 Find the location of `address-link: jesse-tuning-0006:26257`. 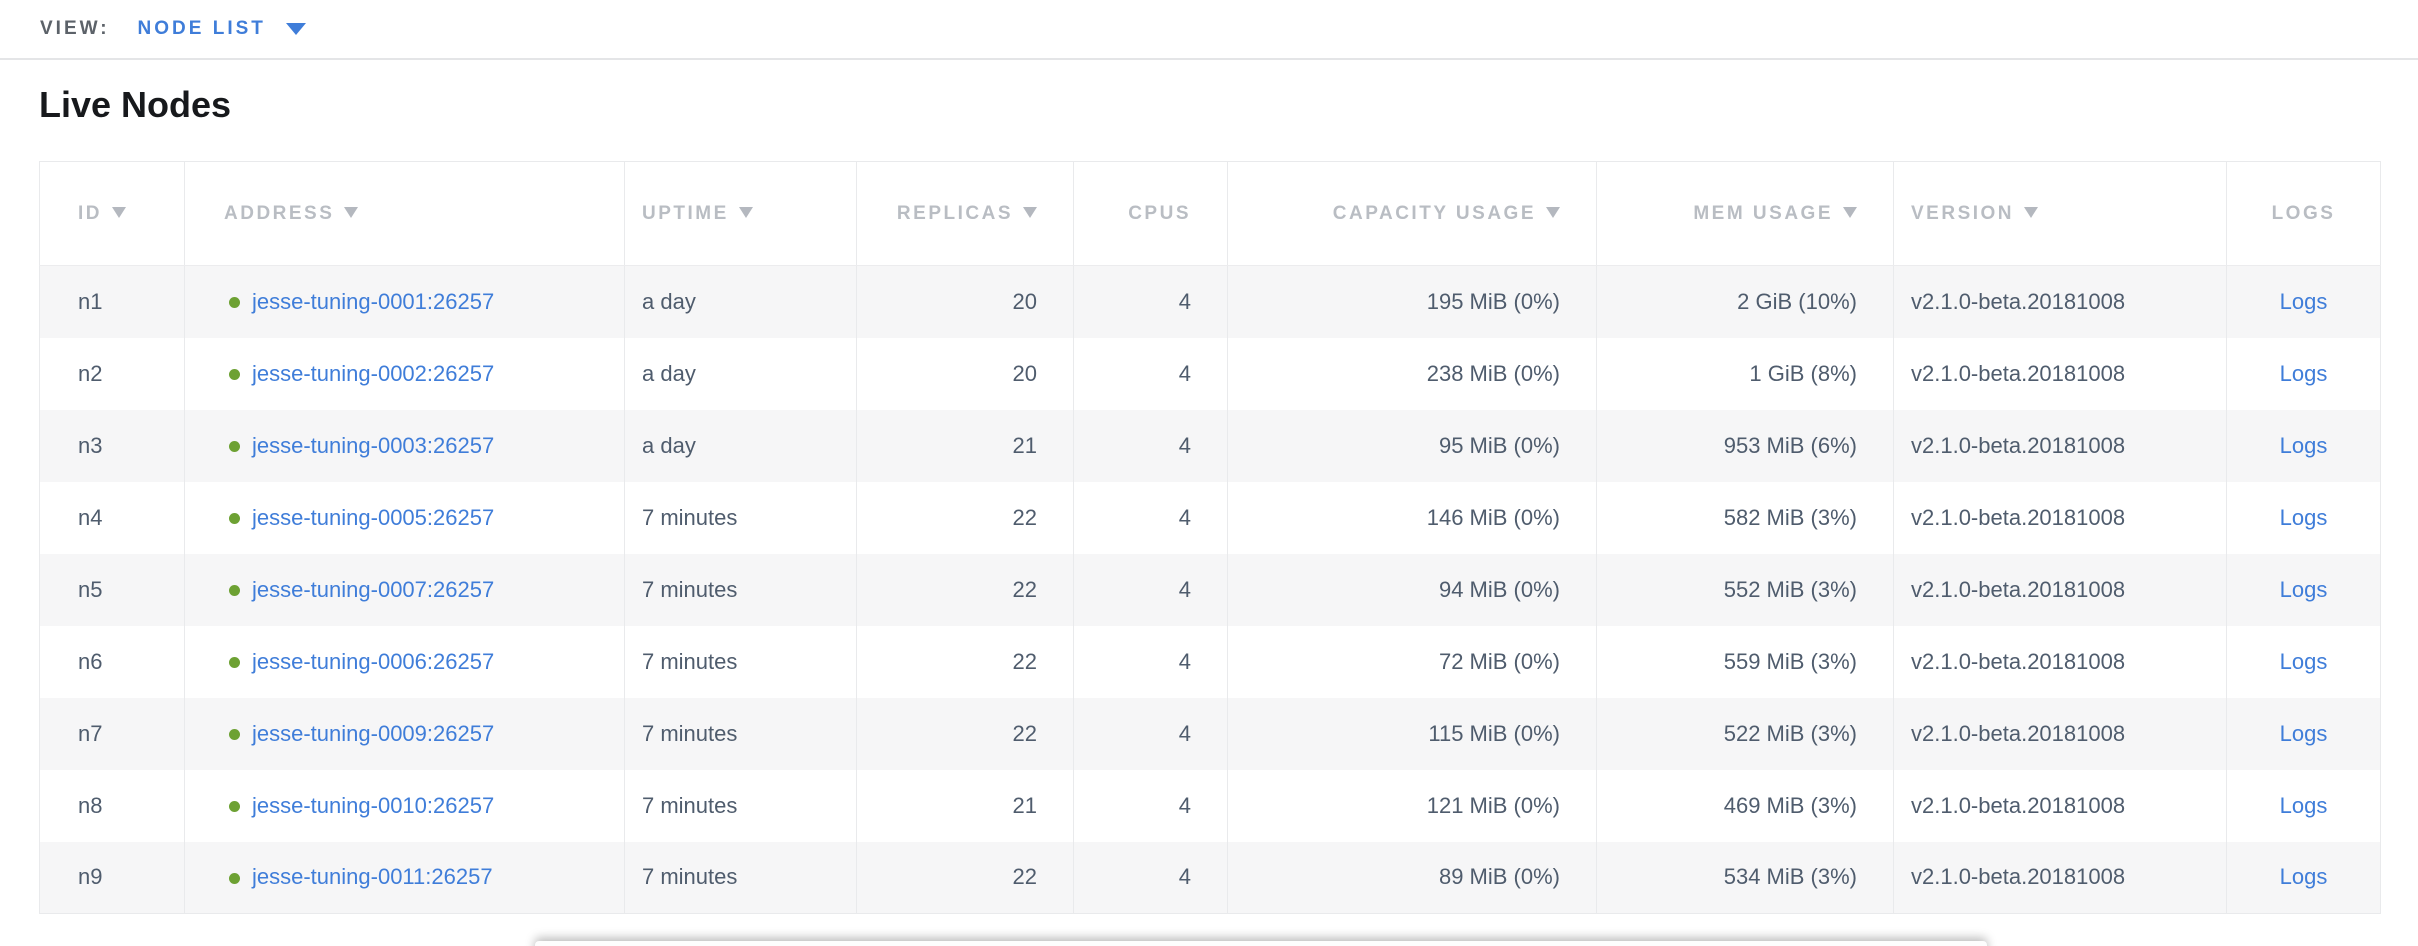

address-link: jesse-tuning-0006:26257 is located at coordinates (373, 661).